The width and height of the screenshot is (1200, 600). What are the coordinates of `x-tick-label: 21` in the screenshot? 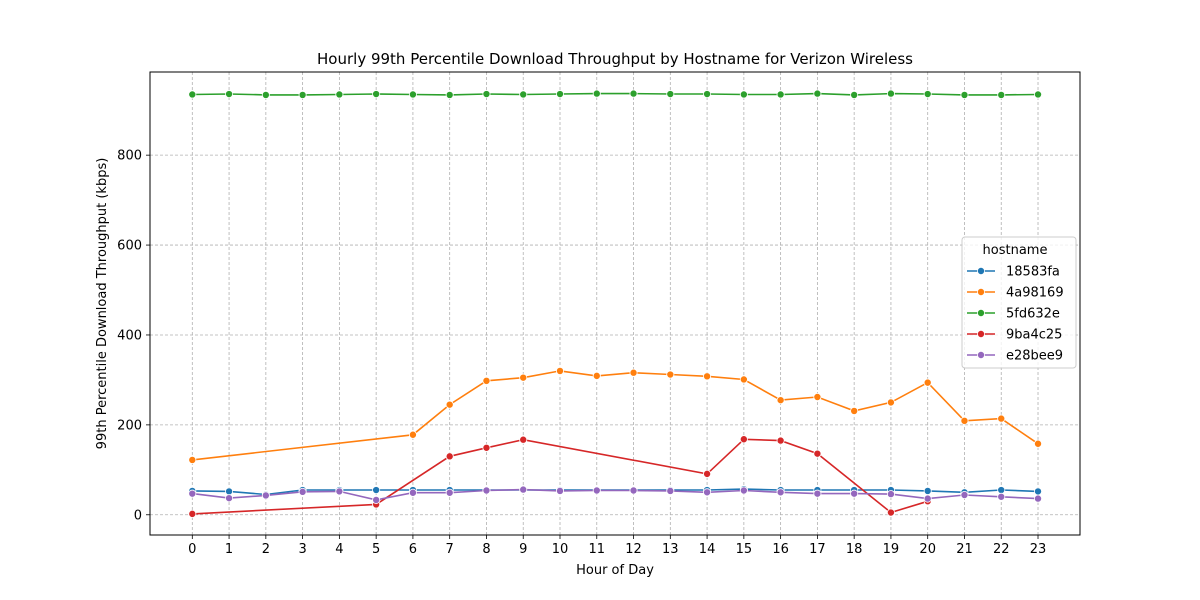 It's located at (964, 549).